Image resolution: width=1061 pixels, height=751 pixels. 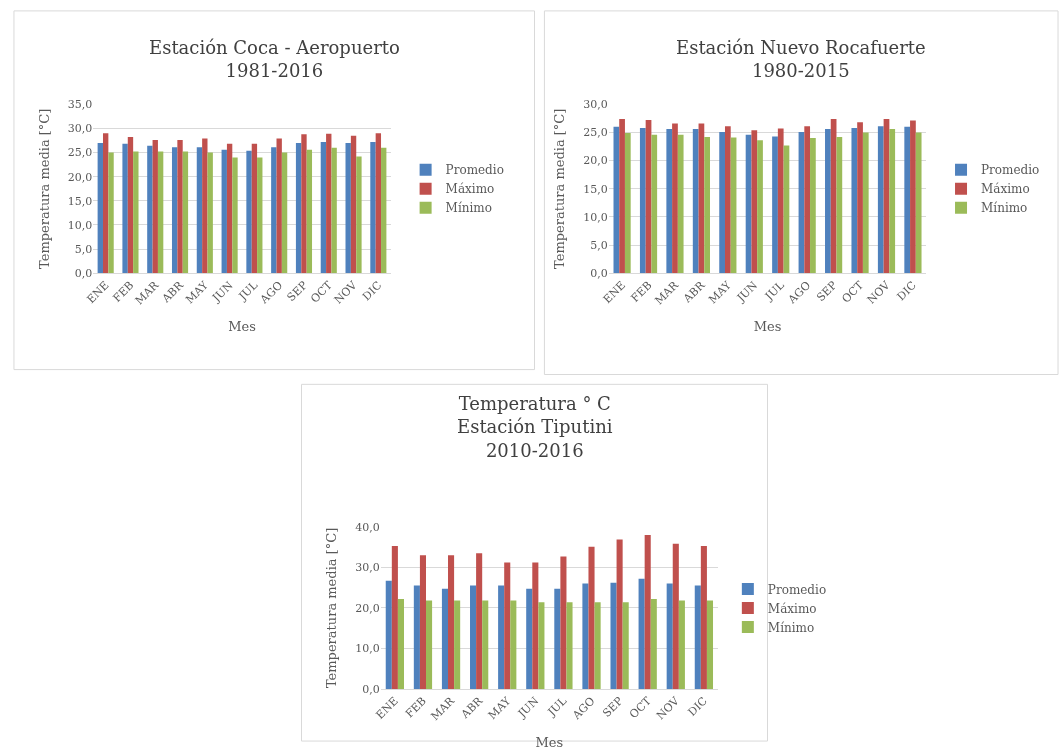 I want to click on y-tick-label: 20,0, so click(x=595, y=161).